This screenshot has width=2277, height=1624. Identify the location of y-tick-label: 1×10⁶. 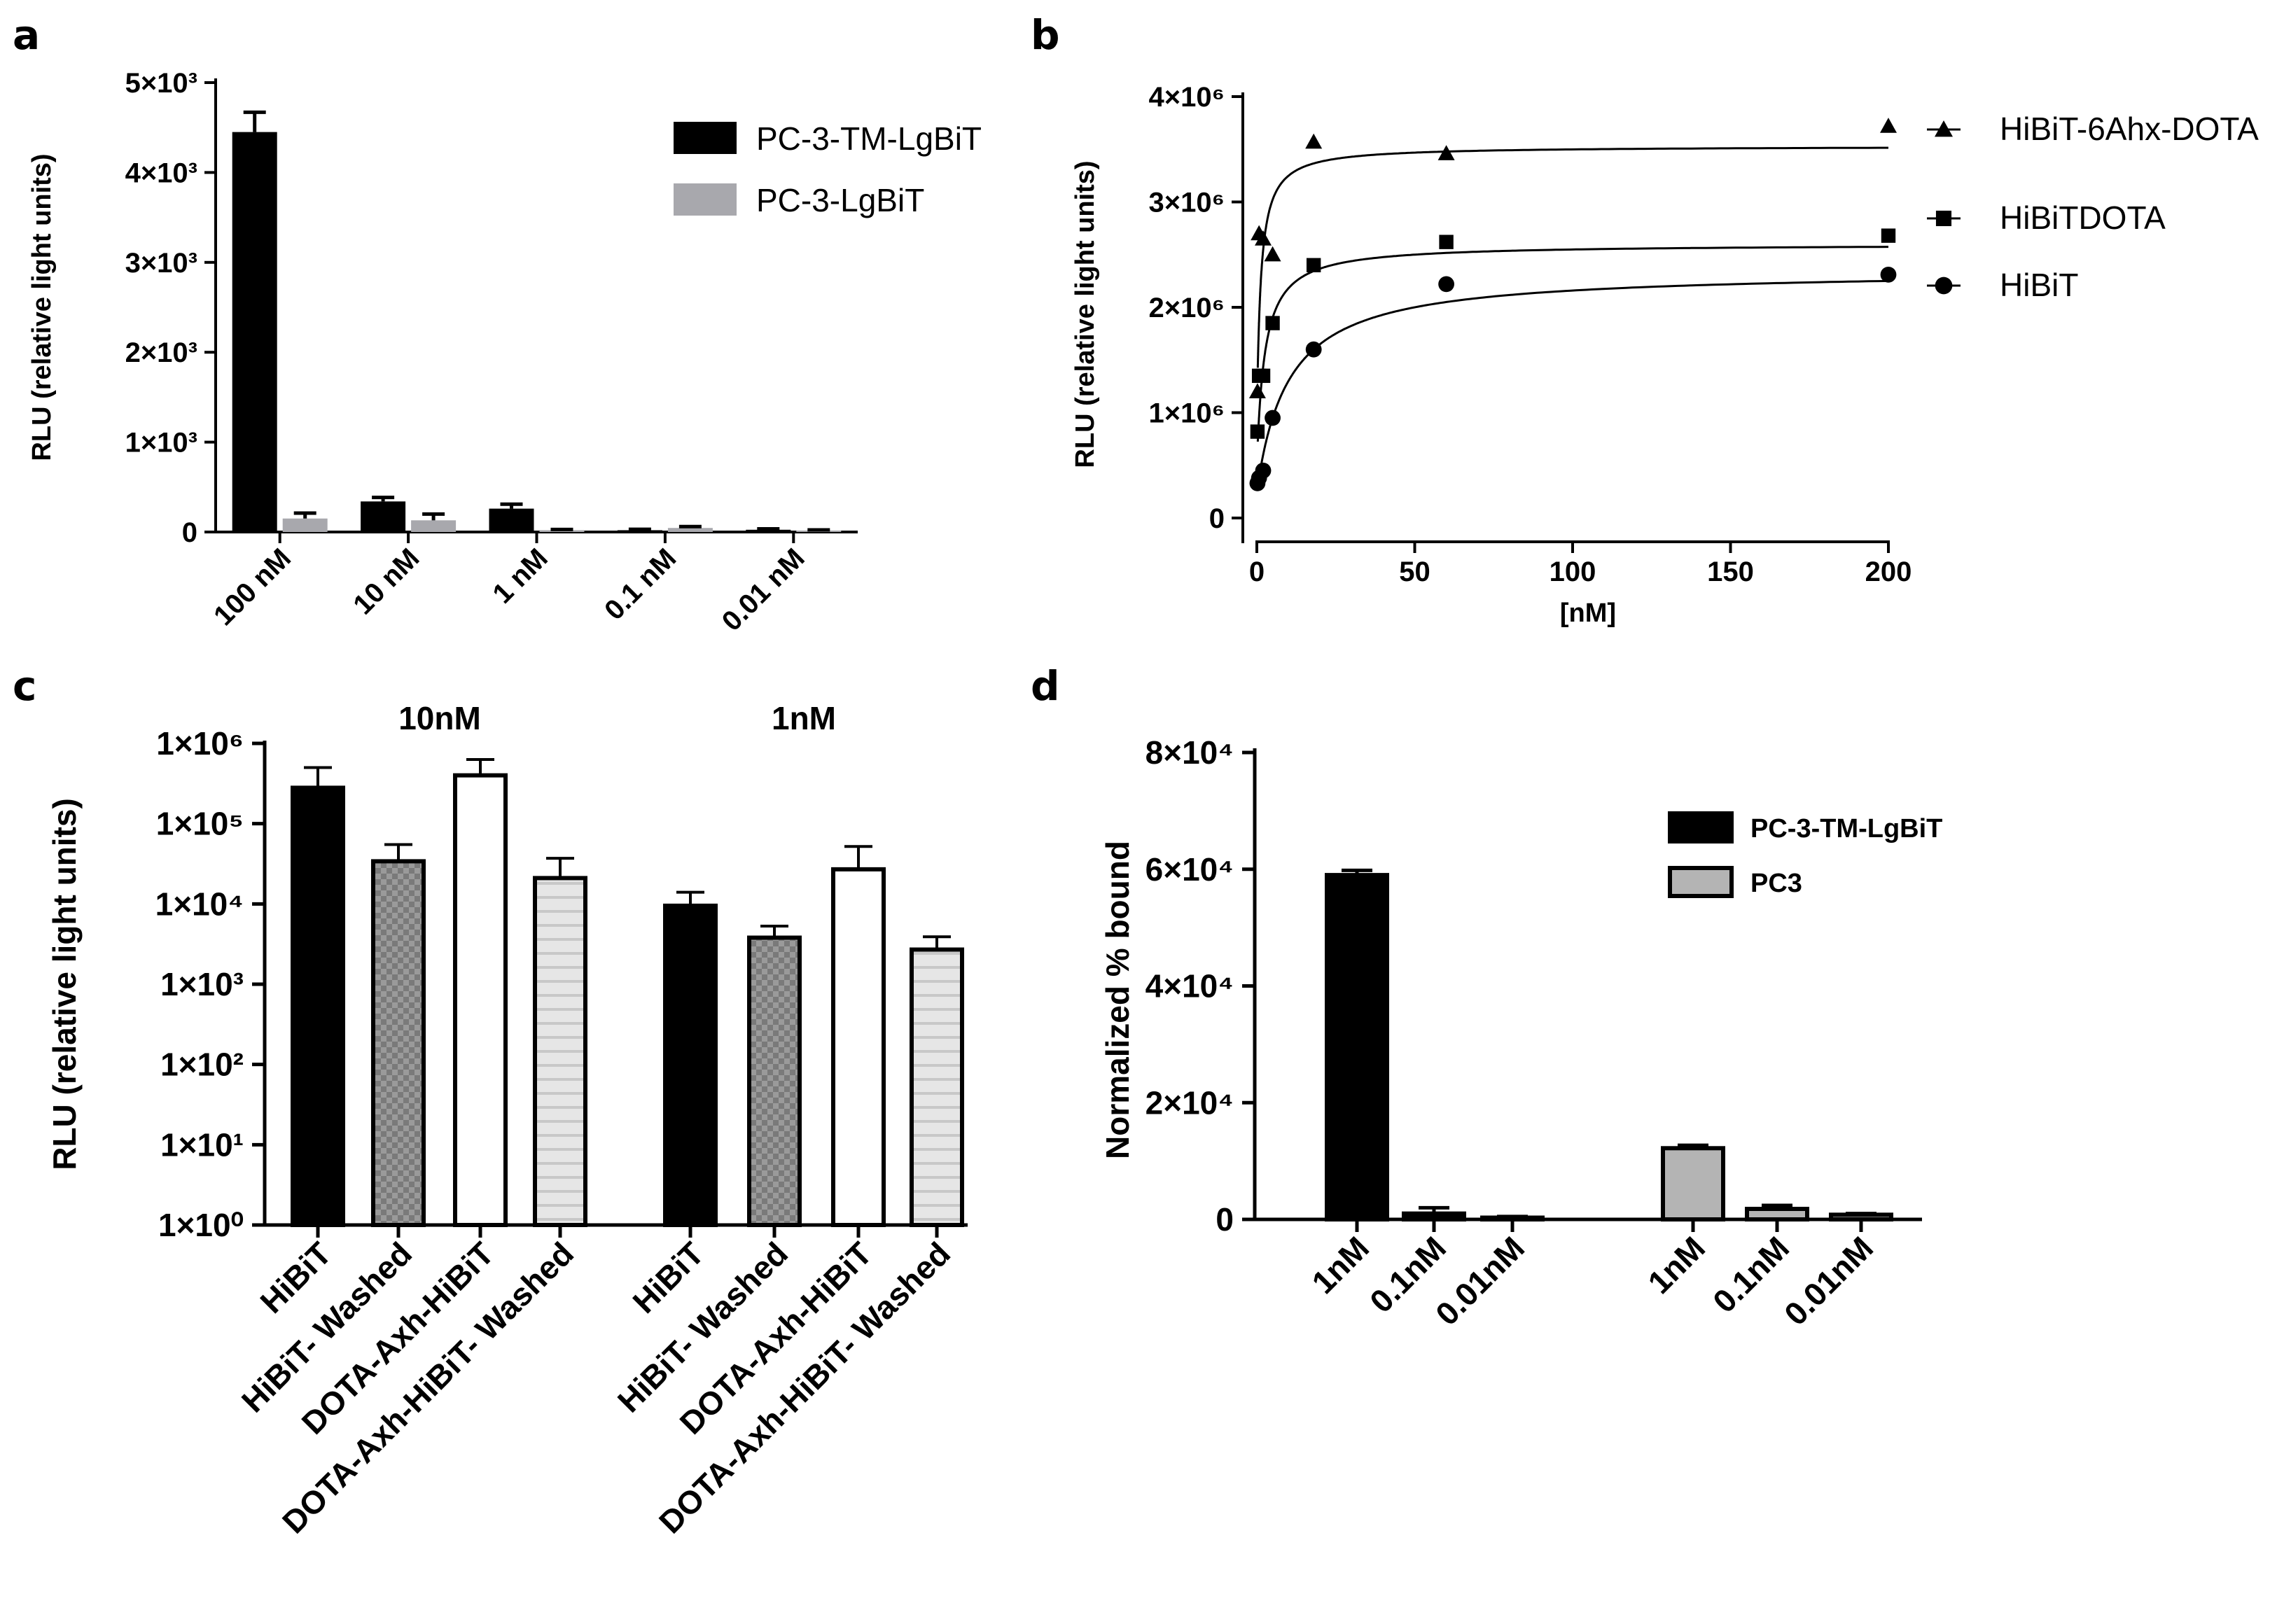
(1186, 413).